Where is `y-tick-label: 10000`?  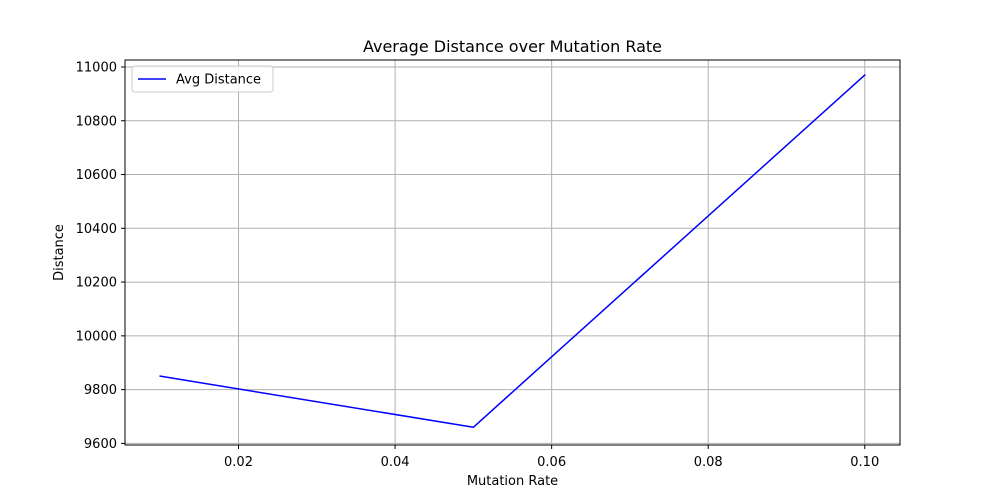
y-tick-label: 10000 is located at coordinates (96, 336).